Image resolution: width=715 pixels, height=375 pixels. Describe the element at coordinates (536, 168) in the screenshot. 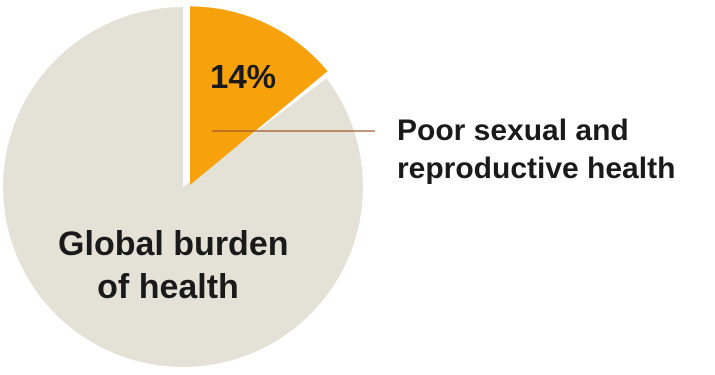

I see `callout-label-line-2: reproductive health` at that location.